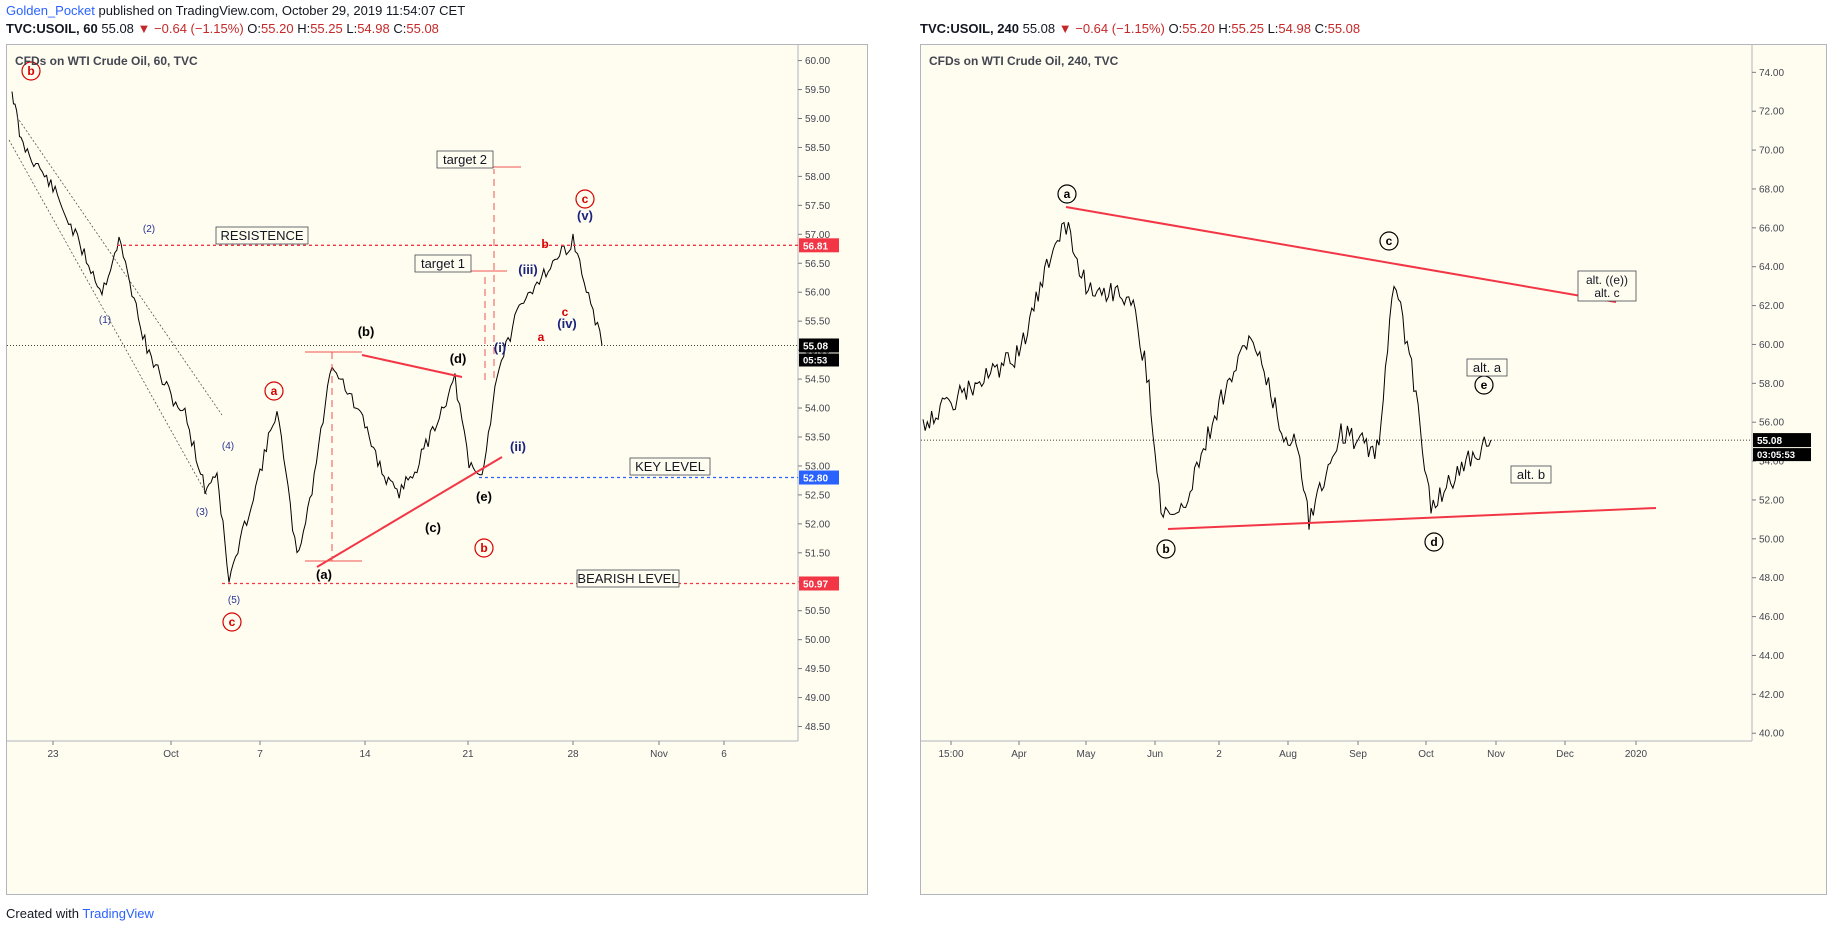 Image resolution: width=1833 pixels, height=930 pixels. What do you see at coordinates (53, 754) in the screenshot?
I see `x-tick-label: 23` at bounding box center [53, 754].